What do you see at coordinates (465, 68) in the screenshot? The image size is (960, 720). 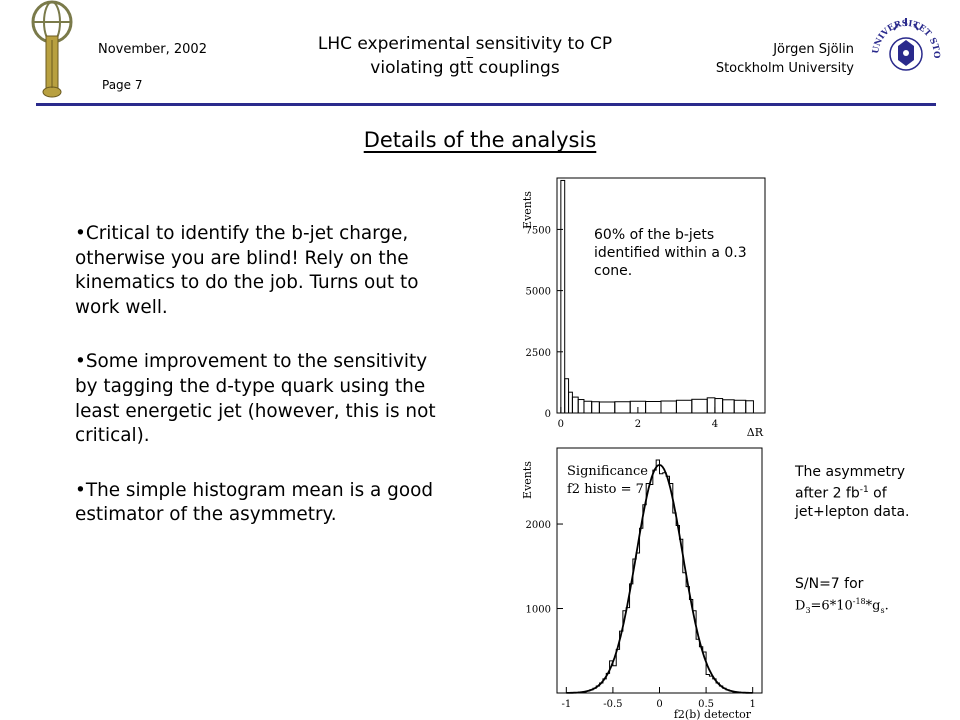 I see `header-title-line2: violating gtt couplings` at bounding box center [465, 68].